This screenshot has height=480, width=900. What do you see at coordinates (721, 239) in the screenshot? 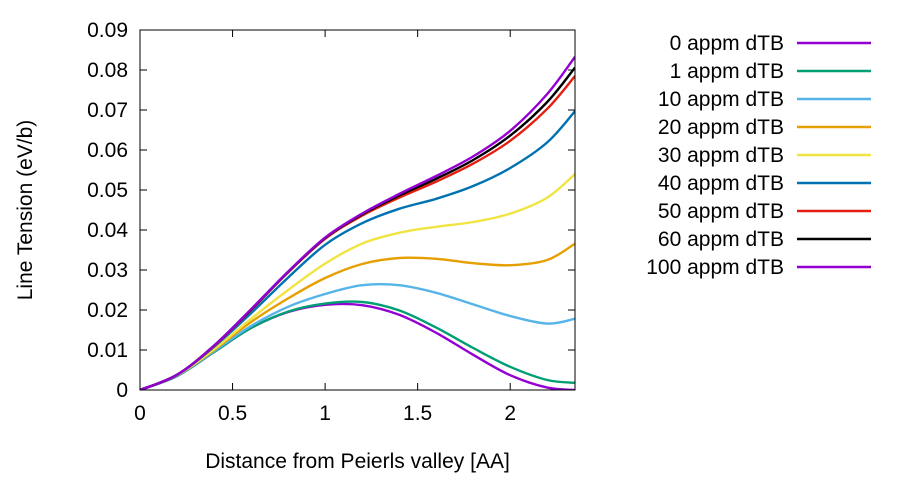
I see `legend-label: 60 appm dTB` at bounding box center [721, 239].